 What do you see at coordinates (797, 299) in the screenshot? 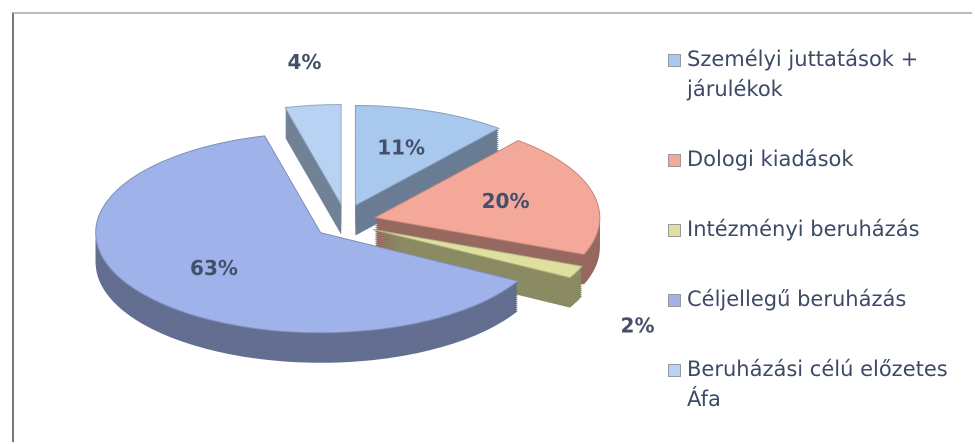
I see `legend-label: Céljellegű beruházás` at bounding box center [797, 299].